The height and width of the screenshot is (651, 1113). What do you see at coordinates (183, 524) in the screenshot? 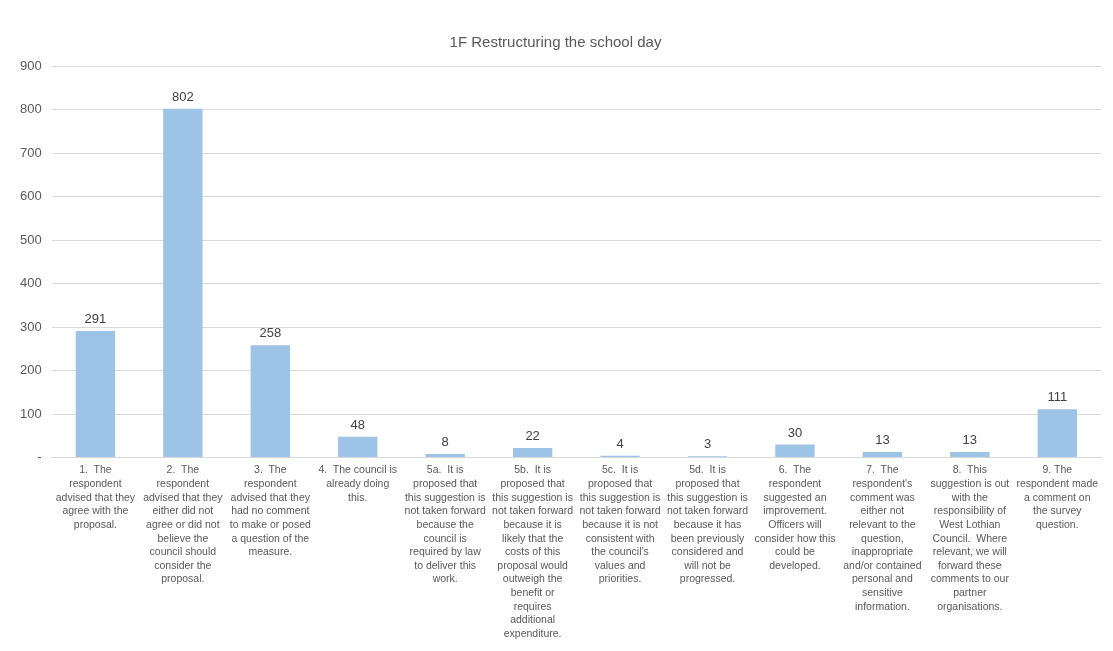
I see `category-label: 2. The respondent advised that they either did not agree or did not believe the council should consider the proposal.` at bounding box center [183, 524].